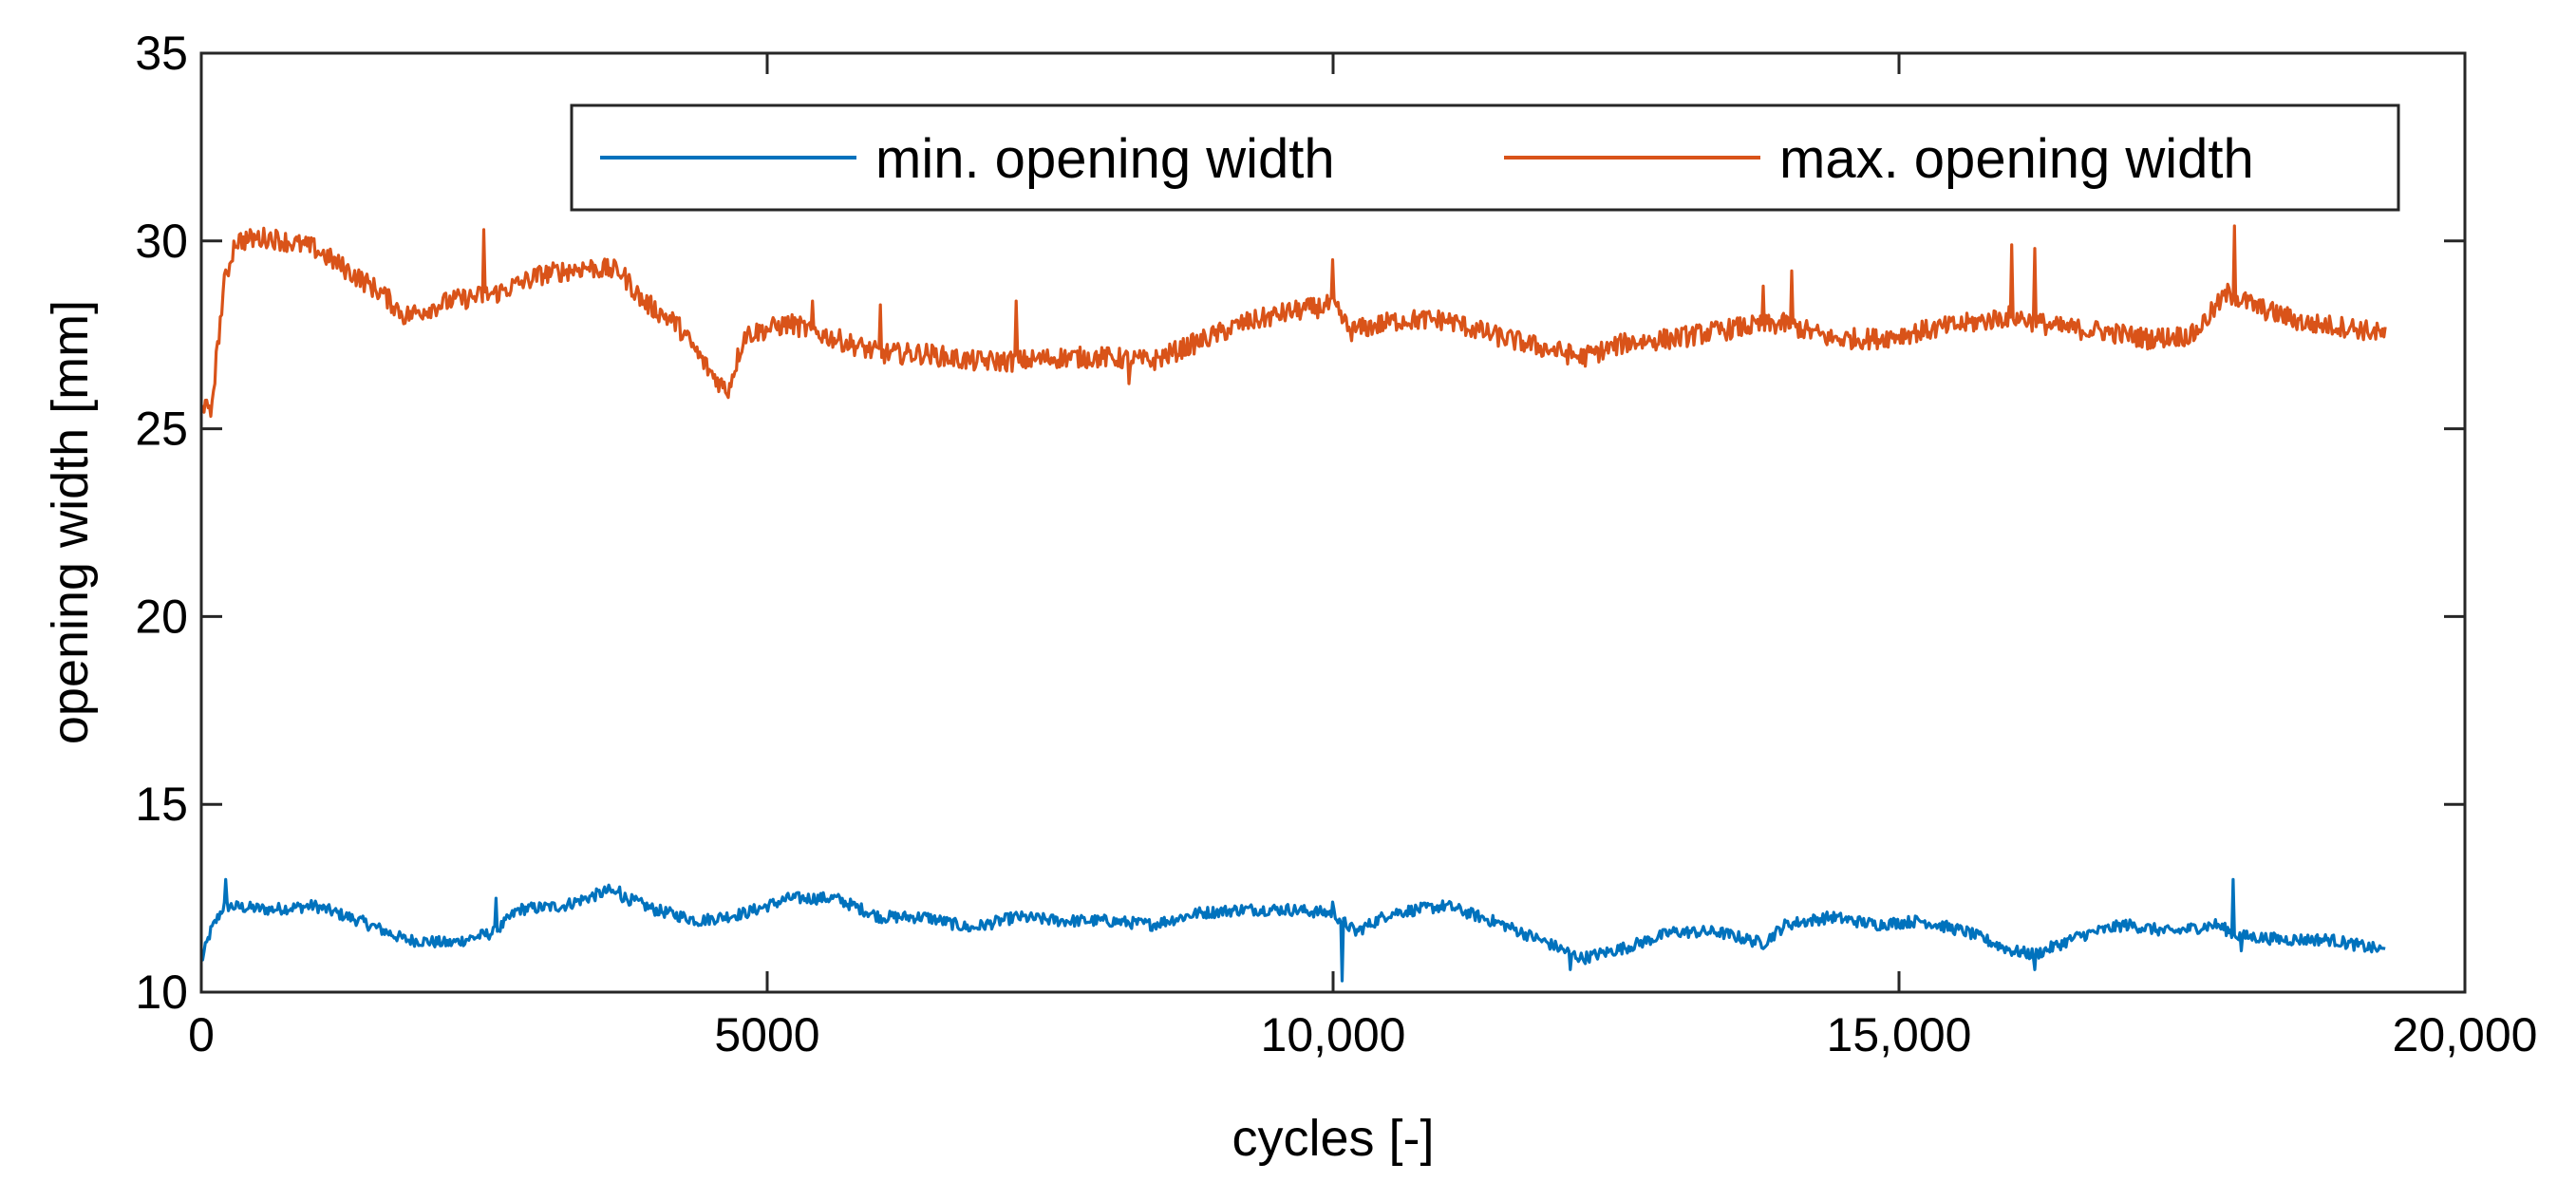  What do you see at coordinates (766, 1034) in the screenshot?
I see `x-tick-label: 5000` at bounding box center [766, 1034].